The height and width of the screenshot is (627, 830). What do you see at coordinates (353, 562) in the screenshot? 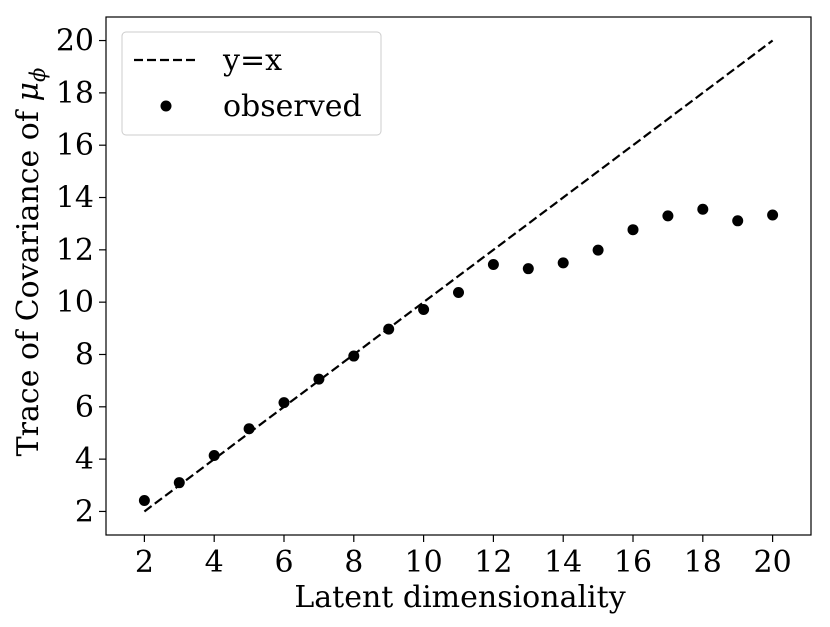
I see `x-tick-label: 8` at bounding box center [353, 562].